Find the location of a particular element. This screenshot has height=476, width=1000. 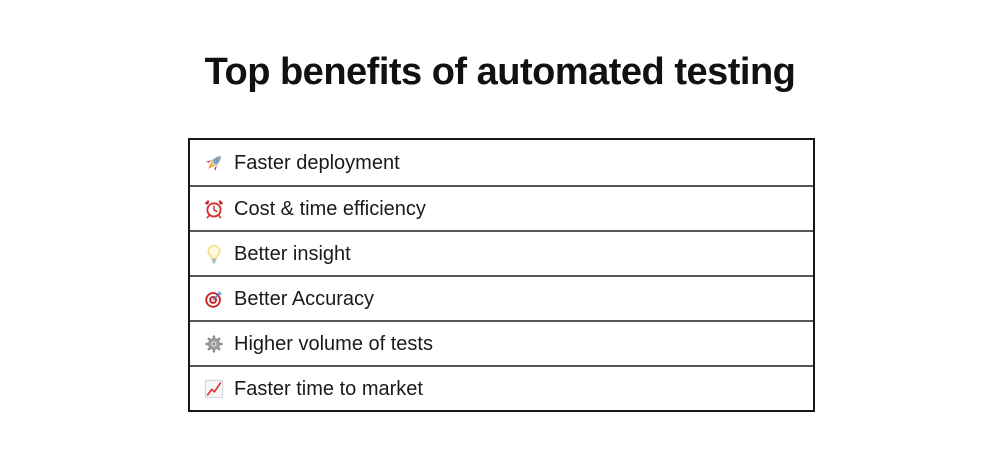

alarm-clock-icon is located at coordinates (214, 209).